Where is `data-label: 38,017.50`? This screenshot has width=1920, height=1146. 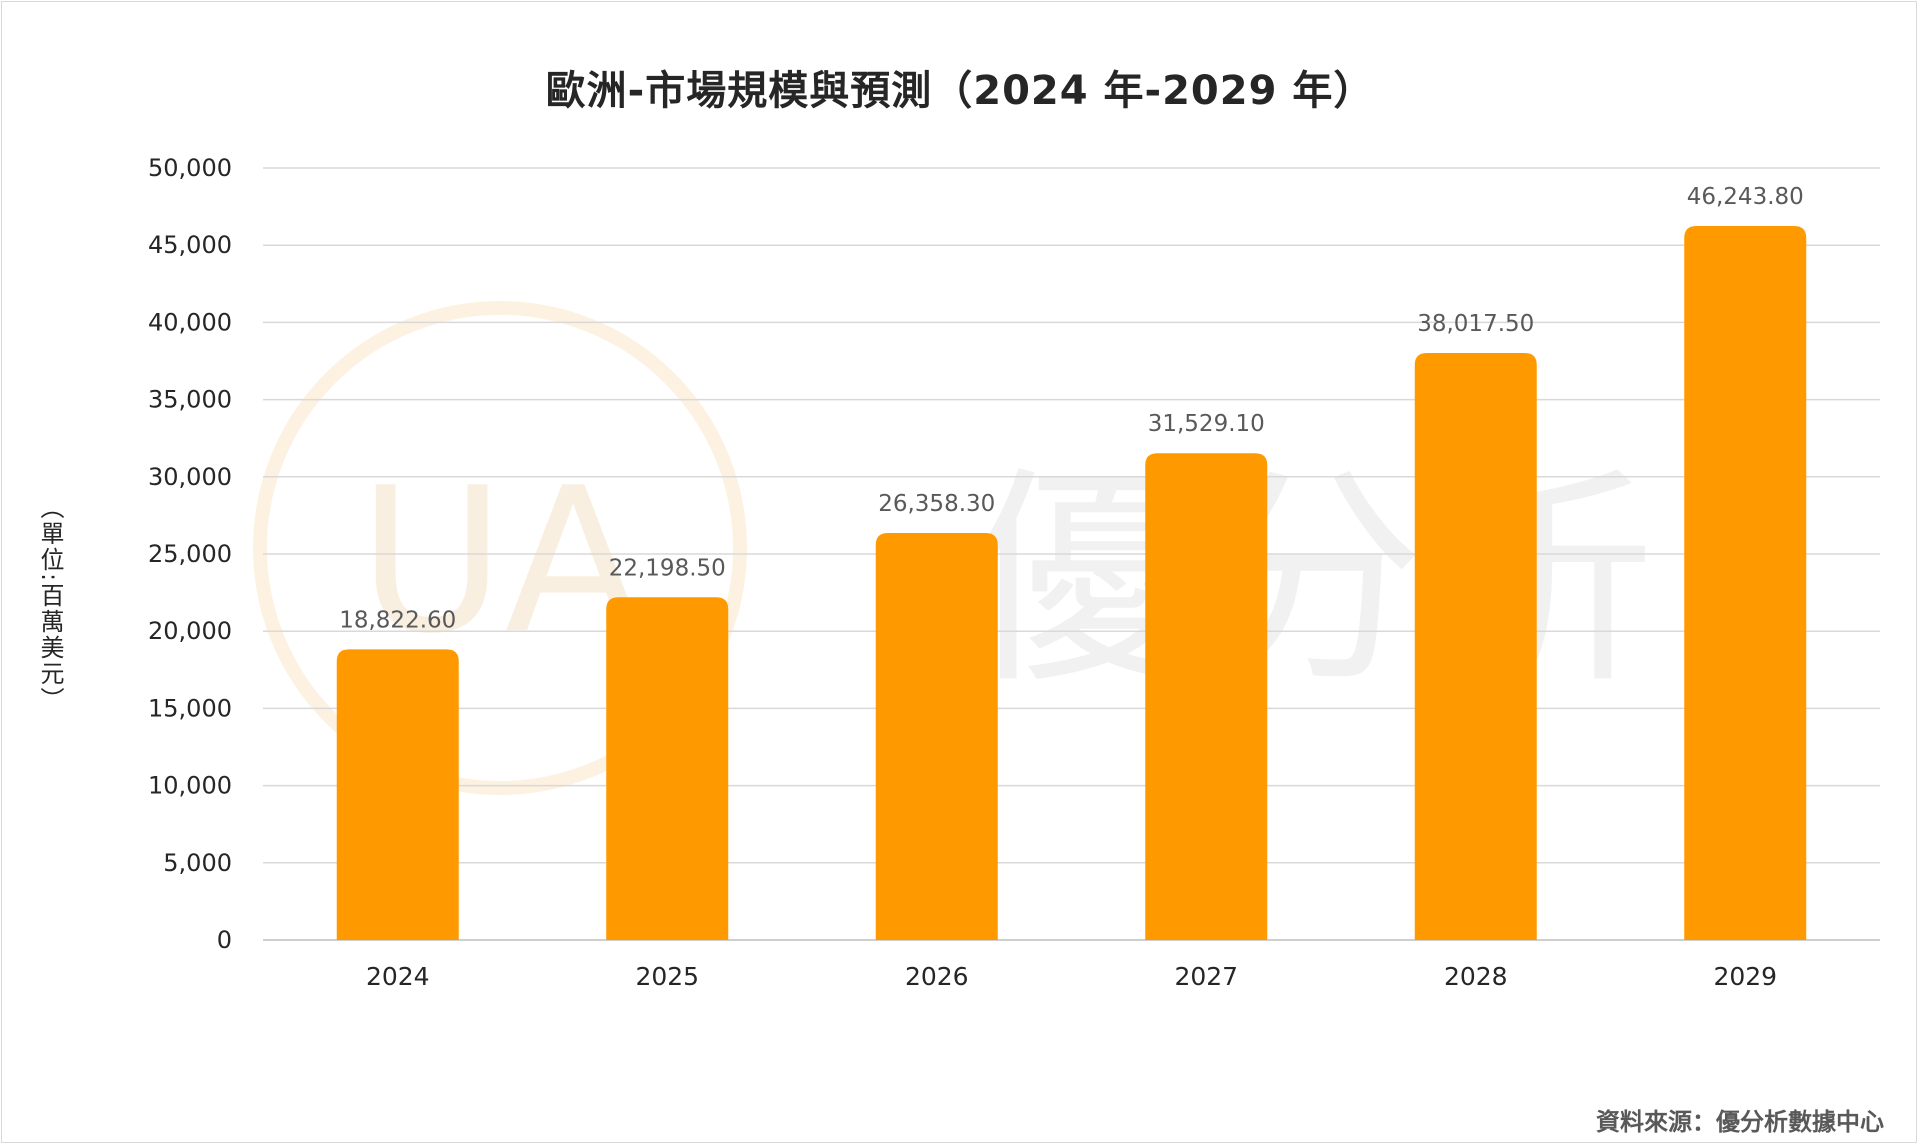 data-label: 38,017.50 is located at coordinates (1475, 324).